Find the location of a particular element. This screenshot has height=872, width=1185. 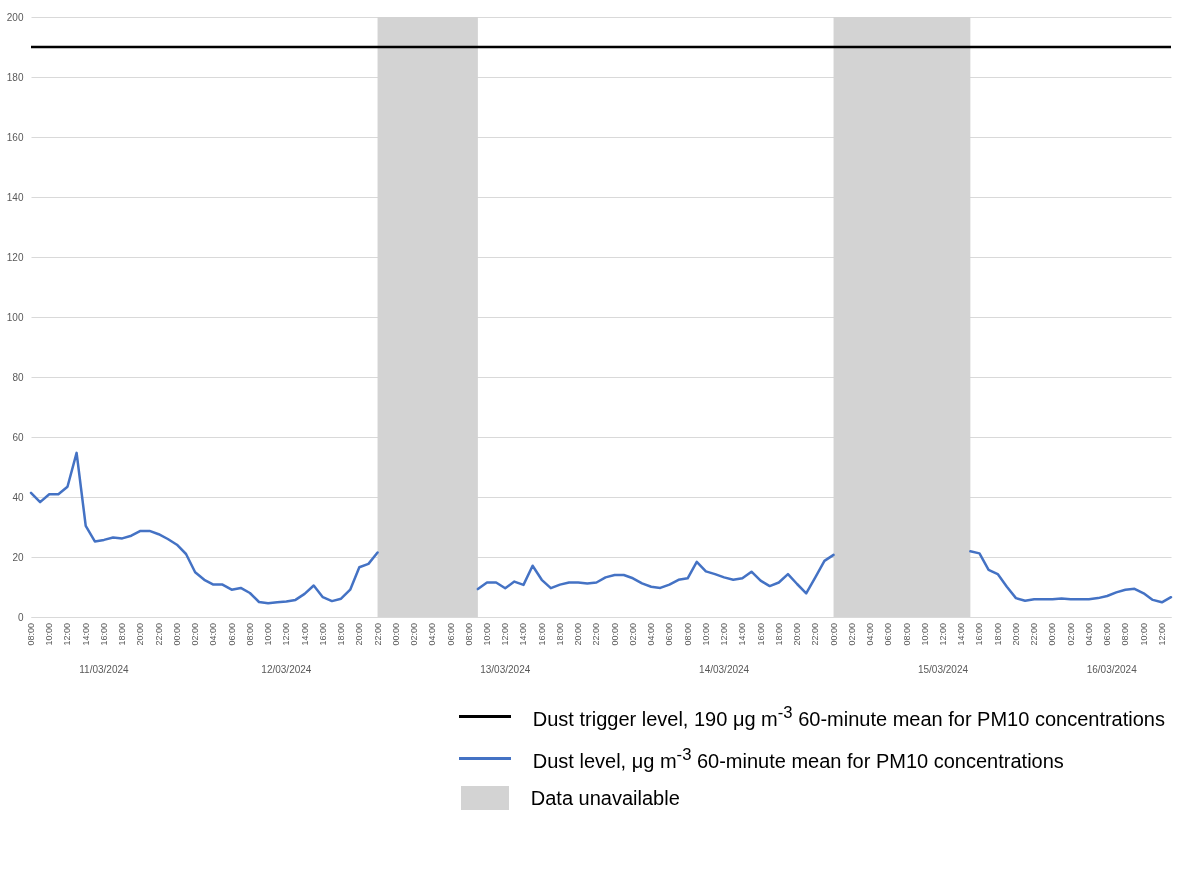

text: 14/03/2024 is located at coordinates (724, 669).